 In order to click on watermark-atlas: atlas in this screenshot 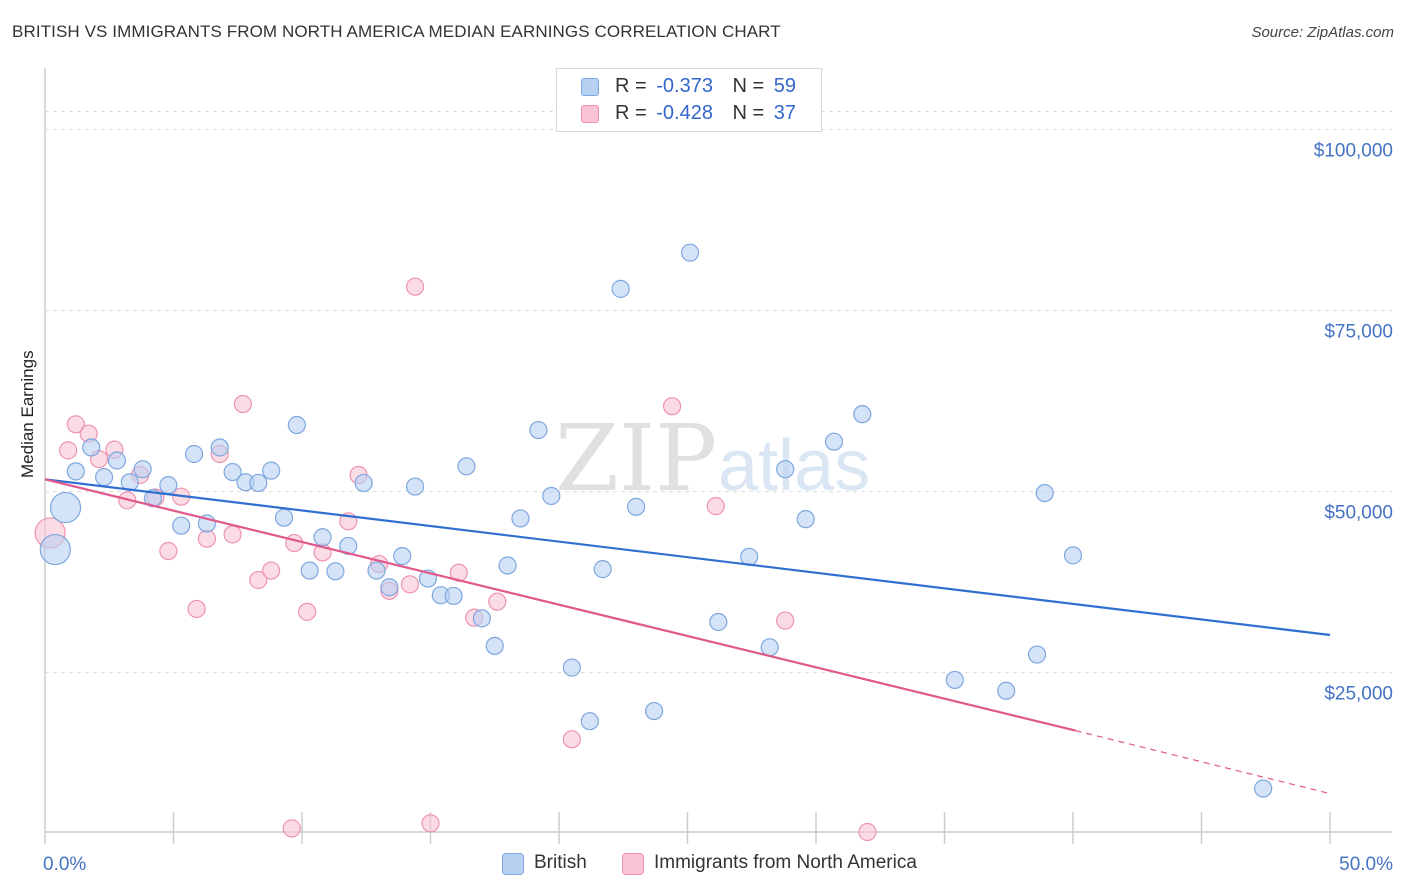, I will do `click(794, 466)`.